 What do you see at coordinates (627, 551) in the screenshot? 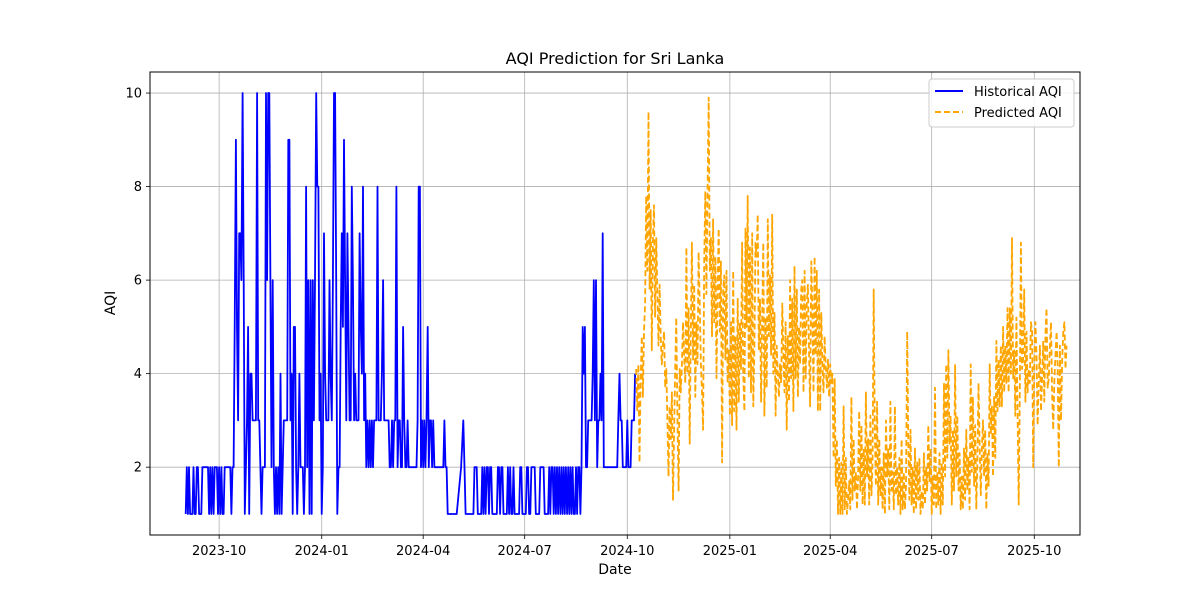
I see `x-tick-label: 2024-10` at bounding box center [627, 551].